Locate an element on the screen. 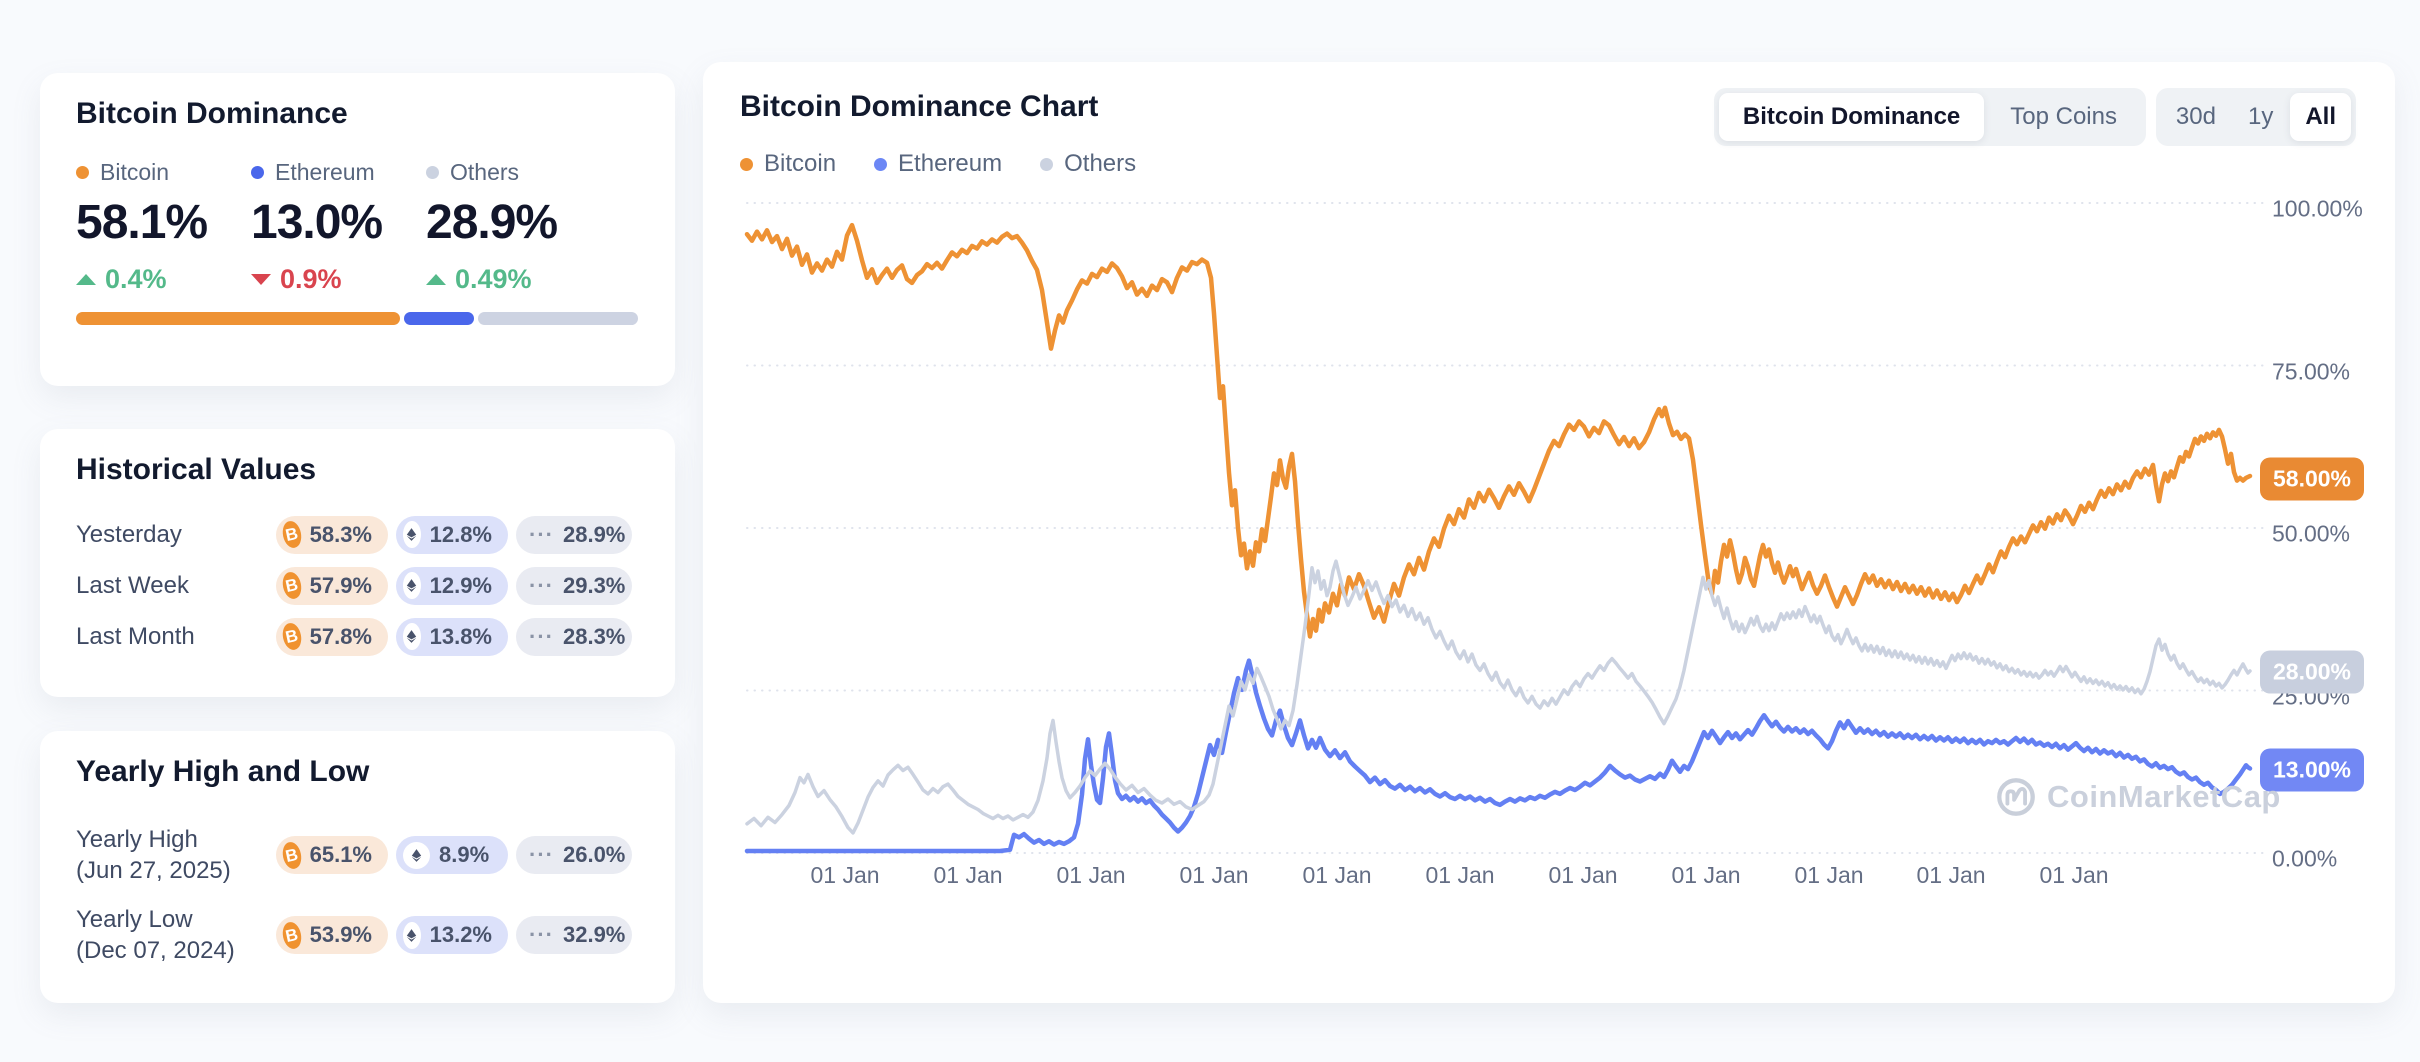  range-toggle: 30d 1y All is located at coordinates (2255, 117).